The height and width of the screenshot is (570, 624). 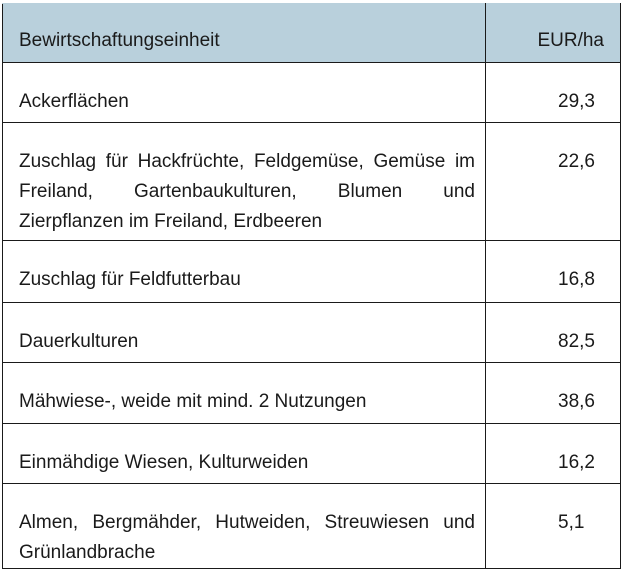 I want to click on row-label: Einmähdige Wiesen, Kulturweiden, so click(x=164, y=462).